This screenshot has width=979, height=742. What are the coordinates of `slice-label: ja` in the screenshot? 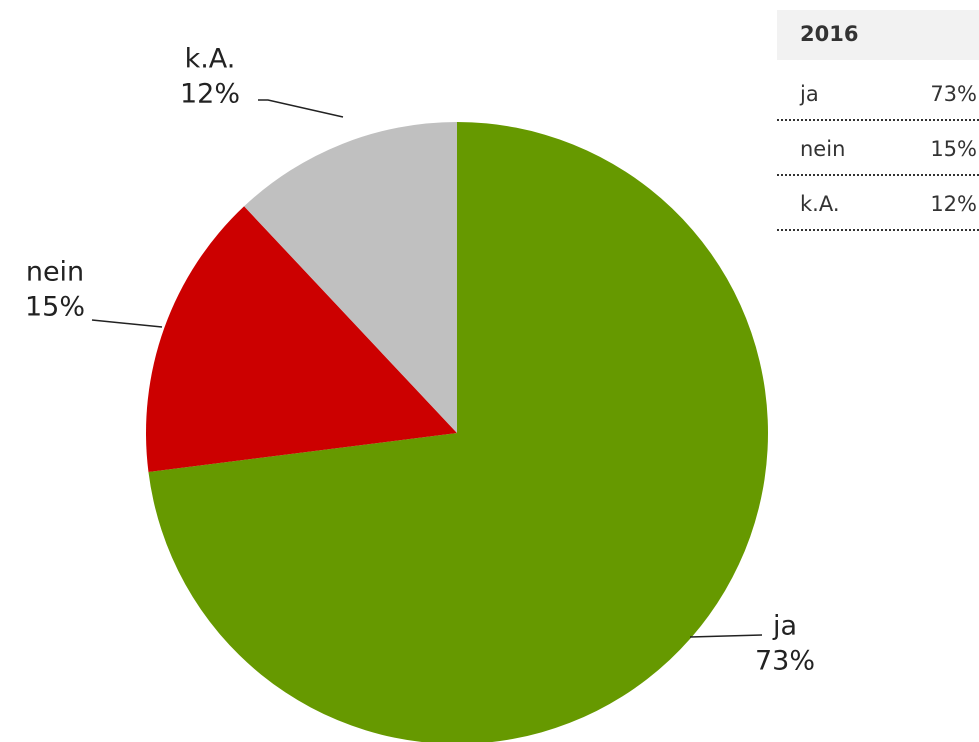 It's located at (784, 626).